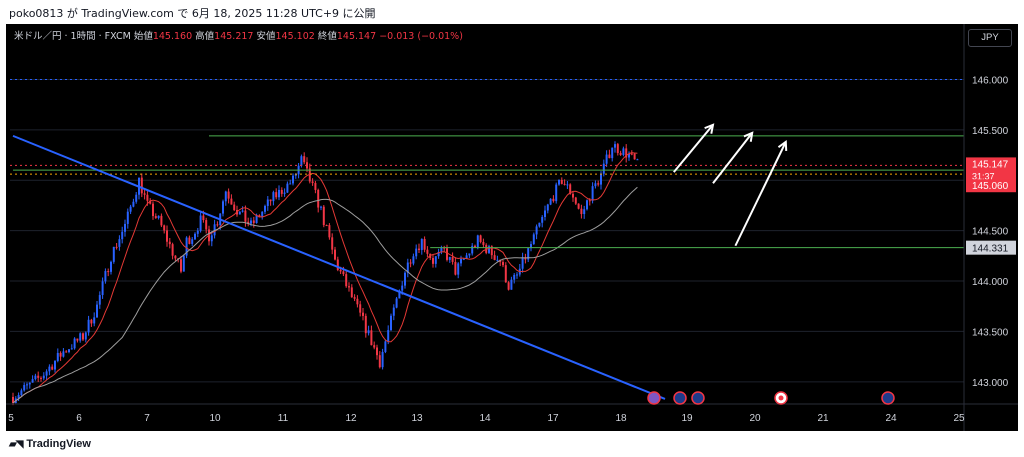 The width and height of the screenshot is (1024, 457). What do you see at coordinates (755, 418) in the screenshot?
I see `x-tick-label: 20` at bounding box center [755, 418].